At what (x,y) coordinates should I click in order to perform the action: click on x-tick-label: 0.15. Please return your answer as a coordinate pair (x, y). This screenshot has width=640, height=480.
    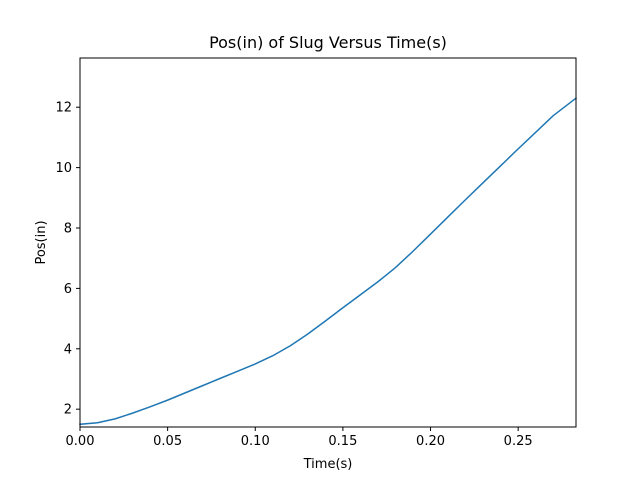
    Looking at the image, I should click on (342, 441).